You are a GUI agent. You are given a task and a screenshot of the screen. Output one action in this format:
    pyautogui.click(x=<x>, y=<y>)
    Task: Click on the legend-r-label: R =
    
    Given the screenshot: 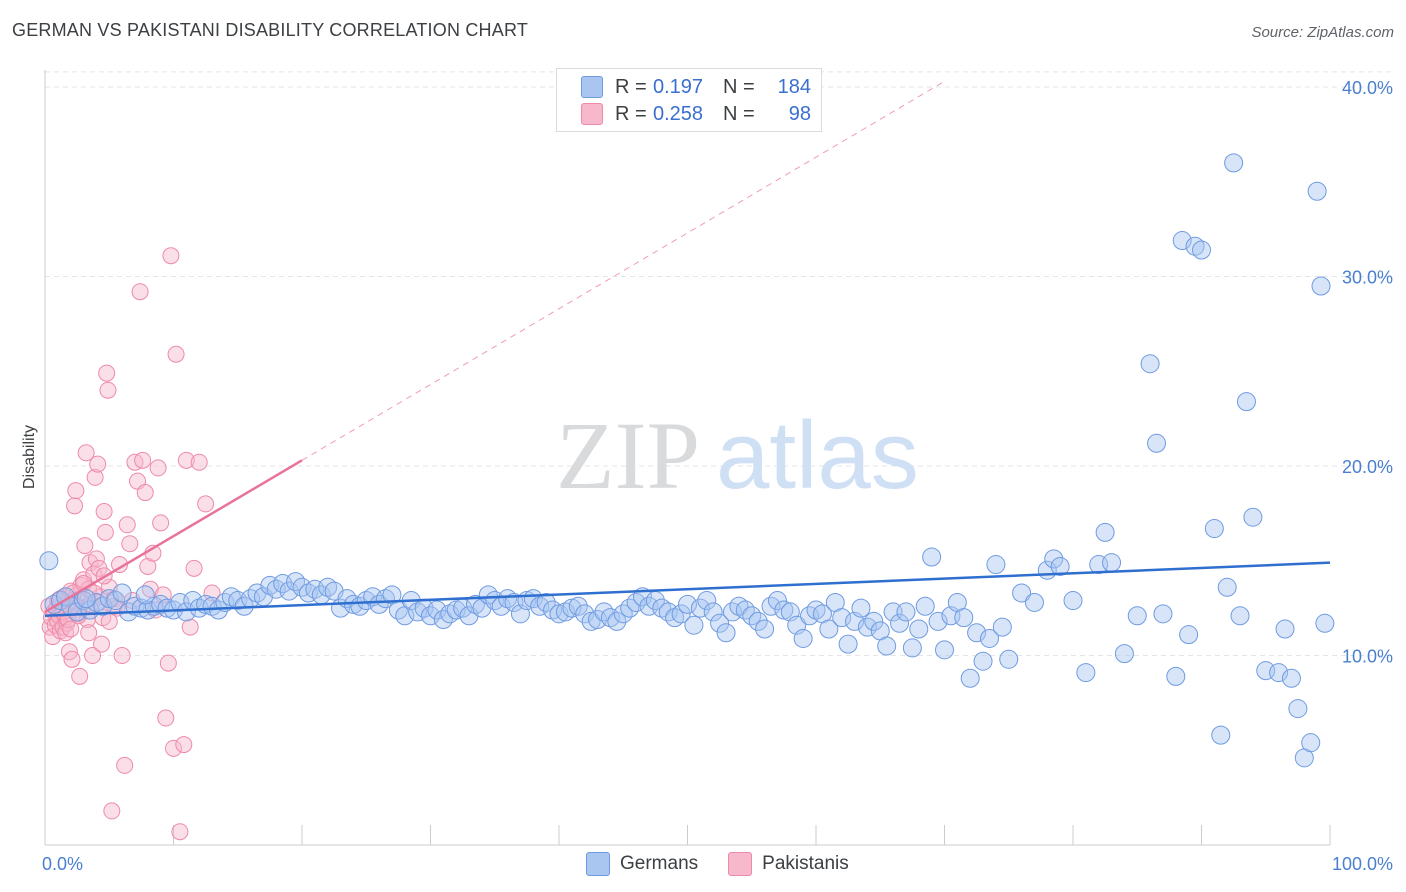 What is the action you would take?
    pyautogui.click(x=631, y=86)
    